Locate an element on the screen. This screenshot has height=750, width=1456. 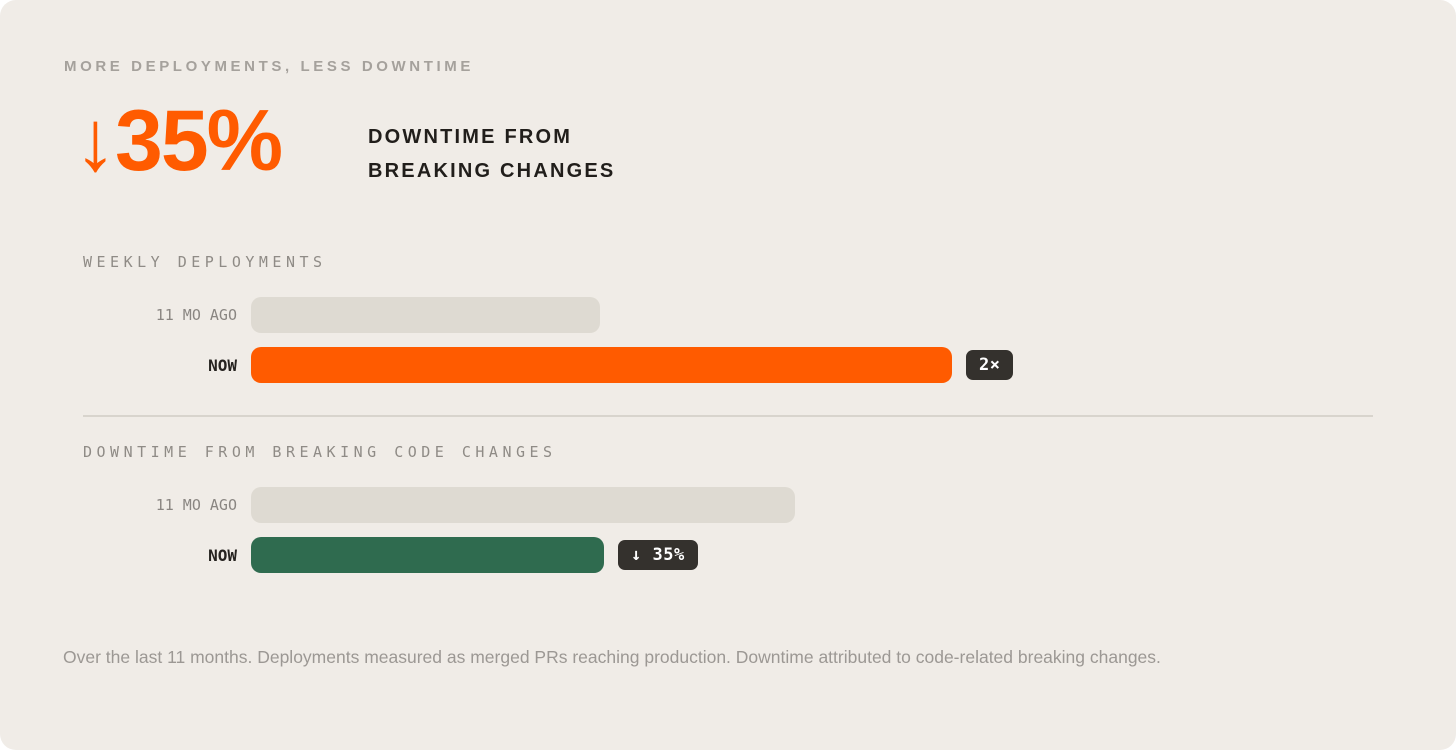
deployments-multiplier-badge: 2× is located at coordinates (990, 365).